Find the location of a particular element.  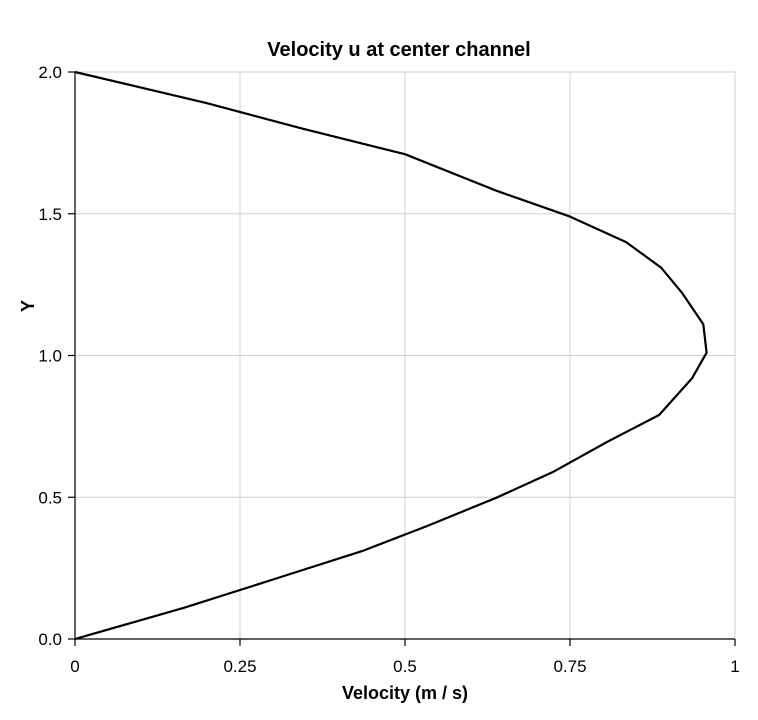

x-axis-label: Velocity (m / s) is located at coordinates (405, 693).